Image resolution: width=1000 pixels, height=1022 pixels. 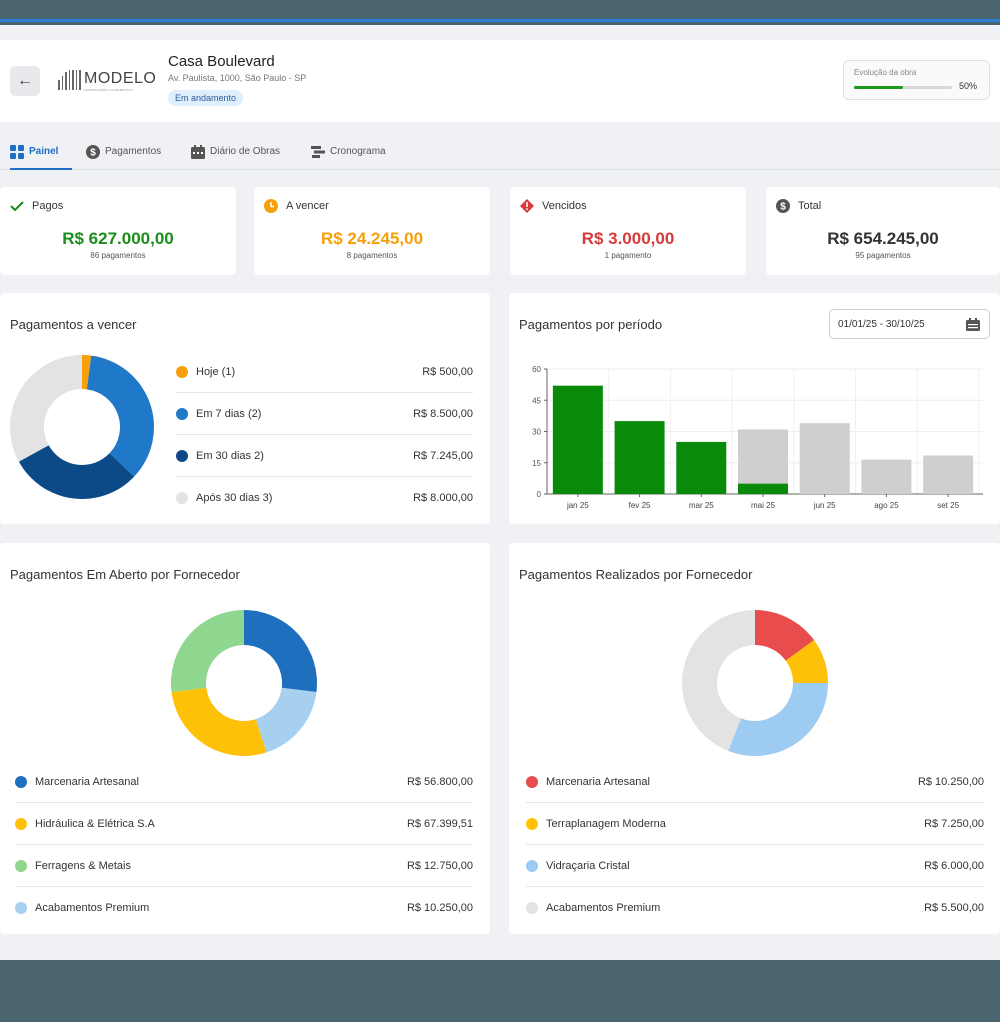 I want to click on stat-value: R$ 3.000,00, so click(x=628, y=238).